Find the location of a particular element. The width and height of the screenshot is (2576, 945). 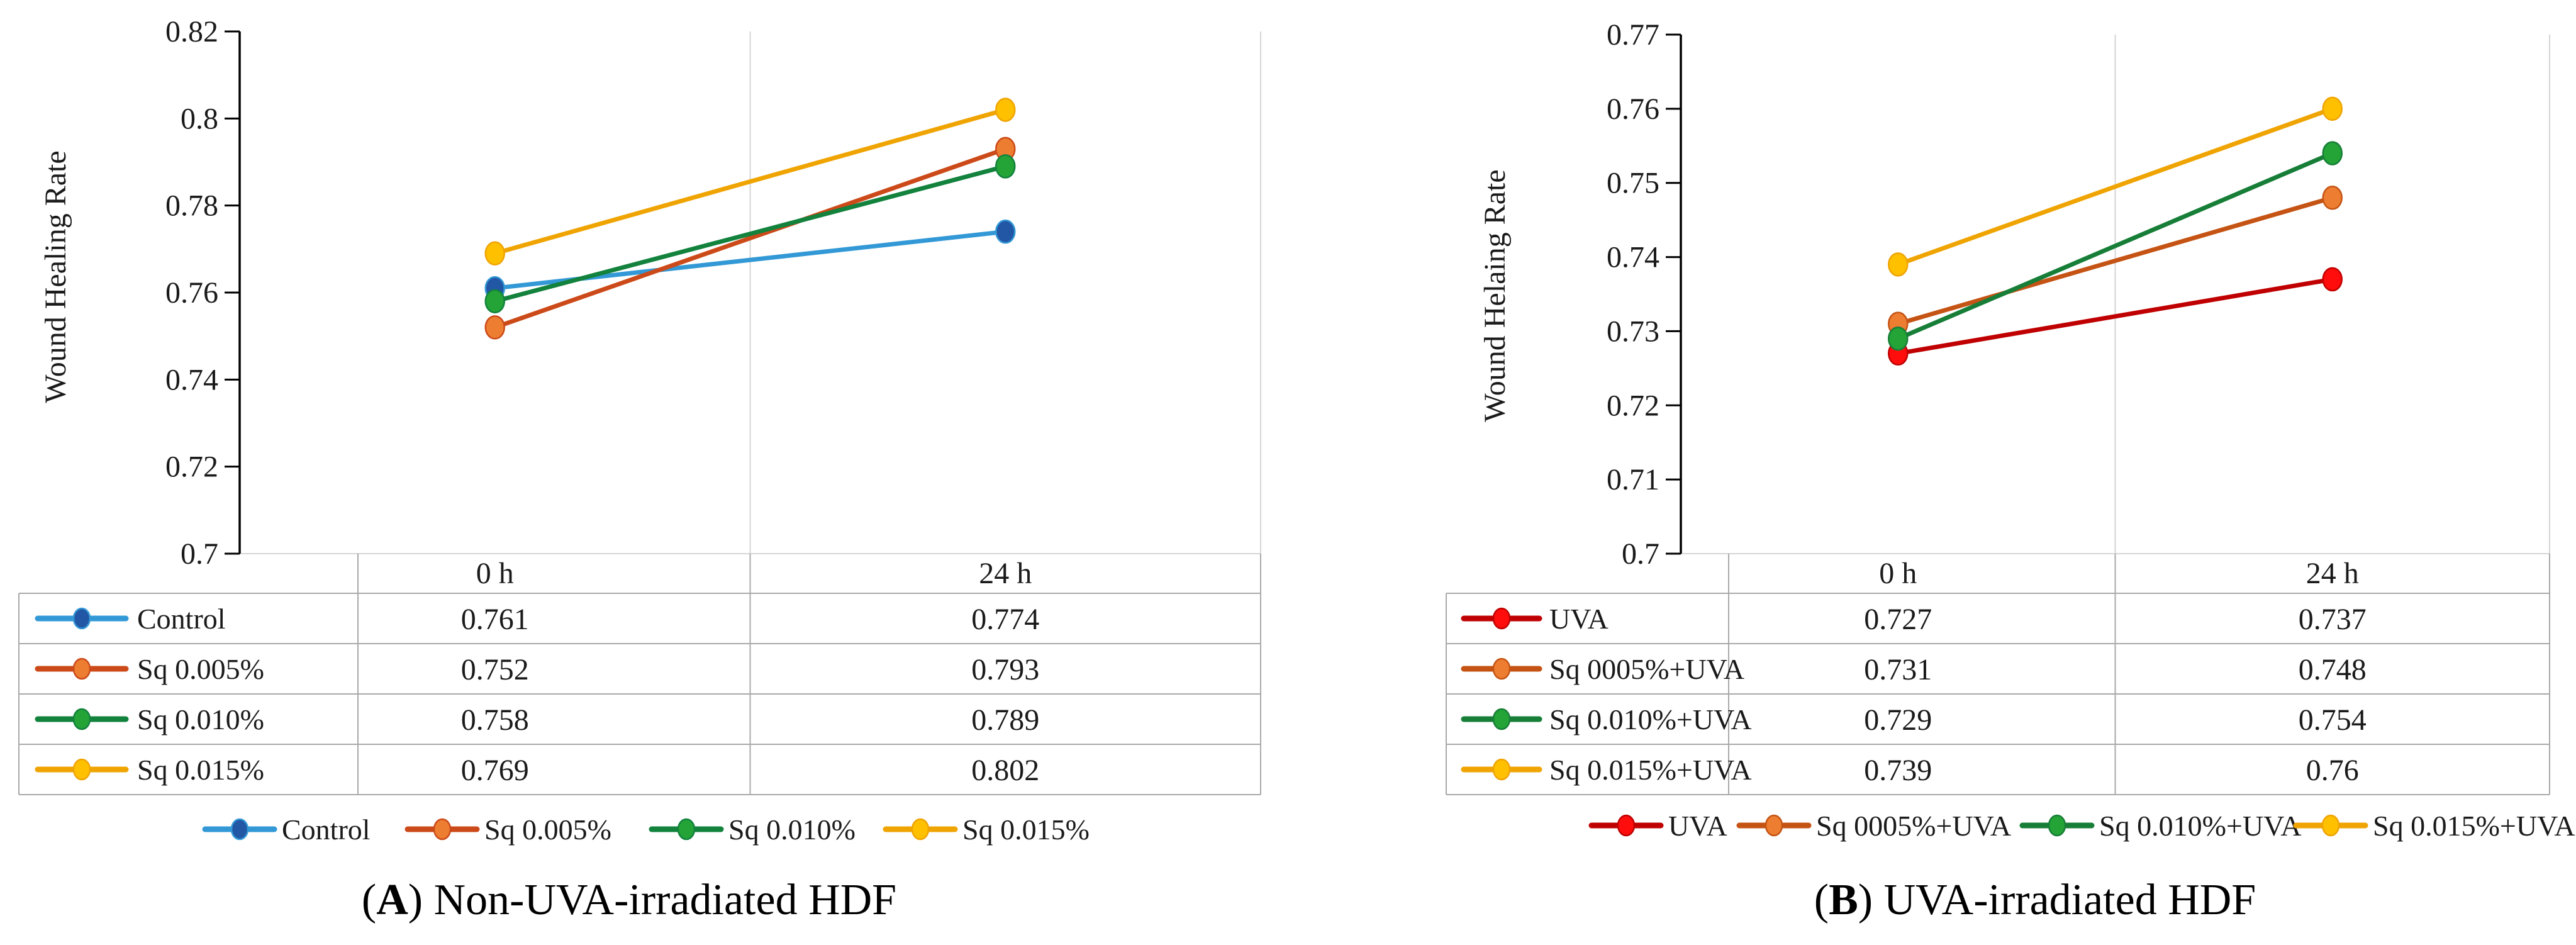

bottom-legend-label: Sq 0.015%+UVA is located at coordinates (2474, 826).